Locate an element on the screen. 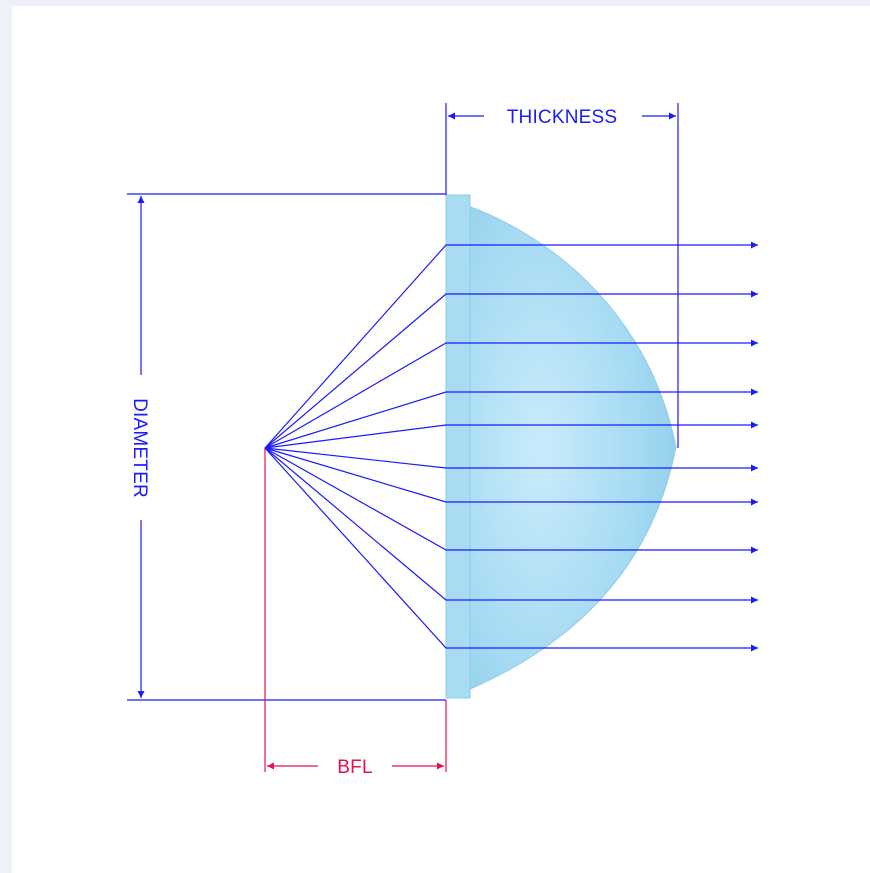 This screenshot has width=870, height=873. lens-dome is located at coordinates (572, 448).